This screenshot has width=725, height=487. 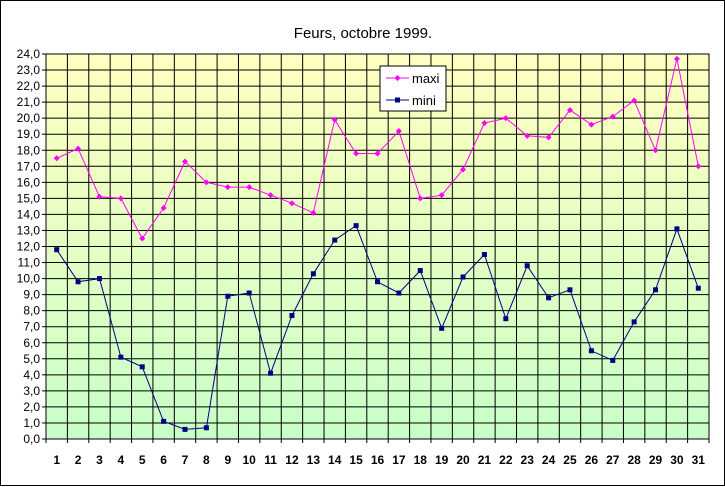 What do you see at coordinates (549, 460) in the screenshot?
I see `x-tick-label: 24` at bounding box center [549, 460].